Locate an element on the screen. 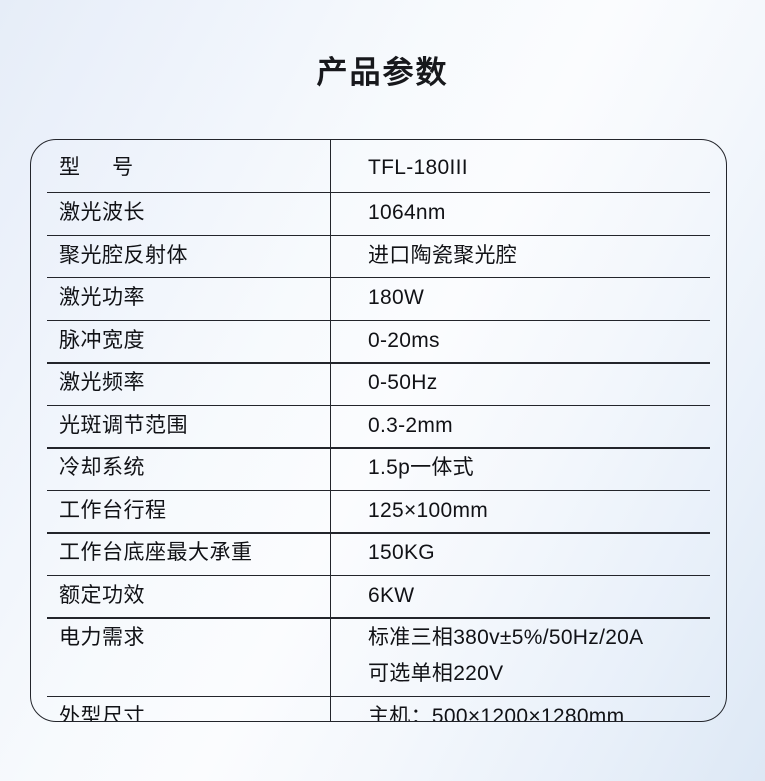 The image size is (765, 781). spec-label: 电力需求 is located at coordinates (102, 638).